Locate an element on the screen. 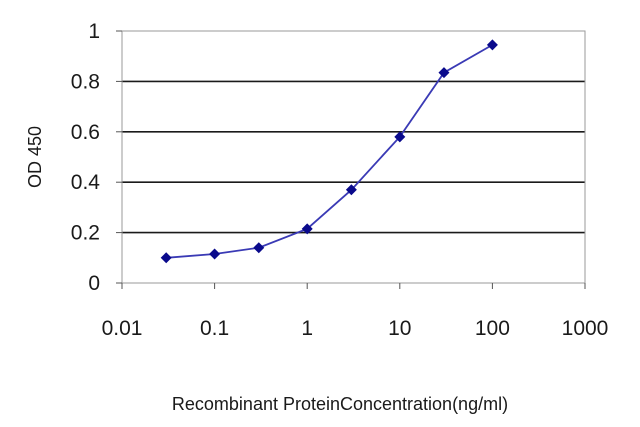  x-tick-label: 100 is located at coordinates (492, 328).